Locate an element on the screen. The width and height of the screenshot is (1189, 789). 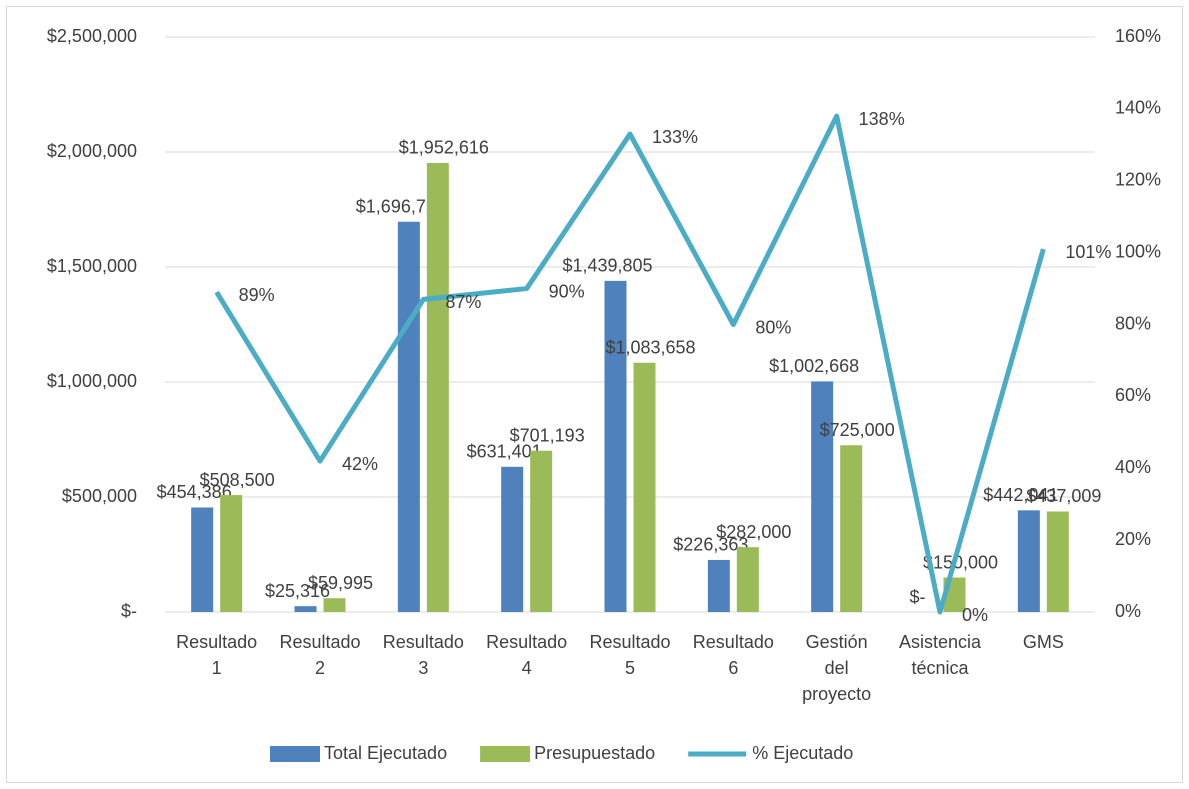
y2-tick-label: 100% is located at coordinates (1138, 251).